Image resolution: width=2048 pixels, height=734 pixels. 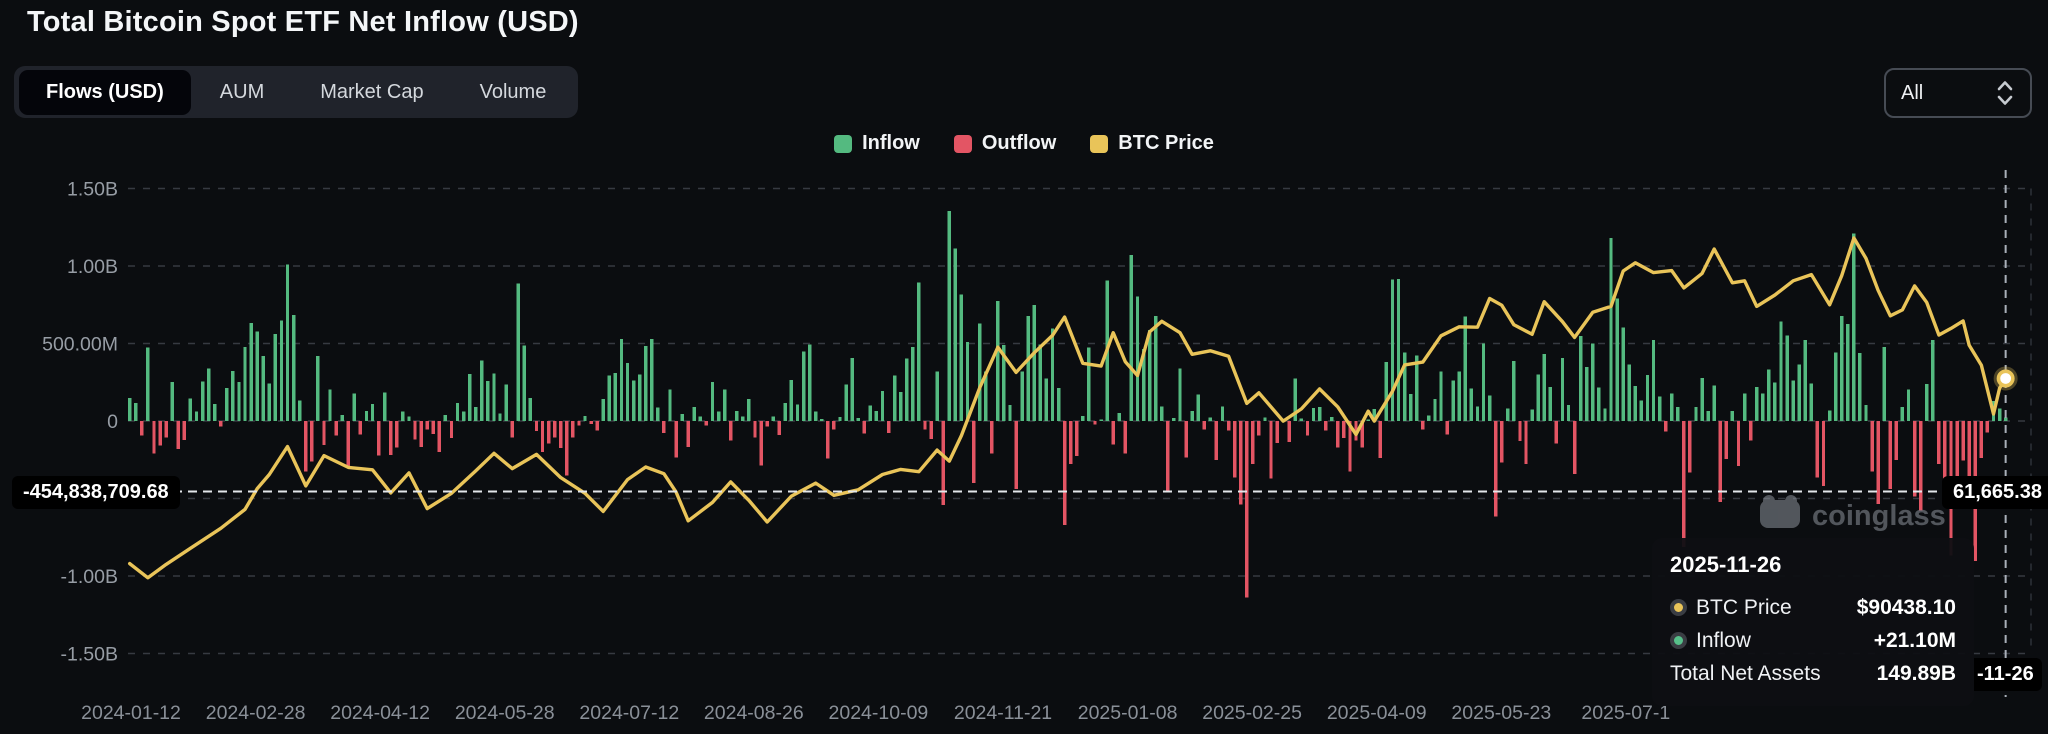 What do you see at coordinates (1128, 713) in the screenshot?
I see `x-axis-tick-label: 2025-01-08` at bounding box center [1128, 713].